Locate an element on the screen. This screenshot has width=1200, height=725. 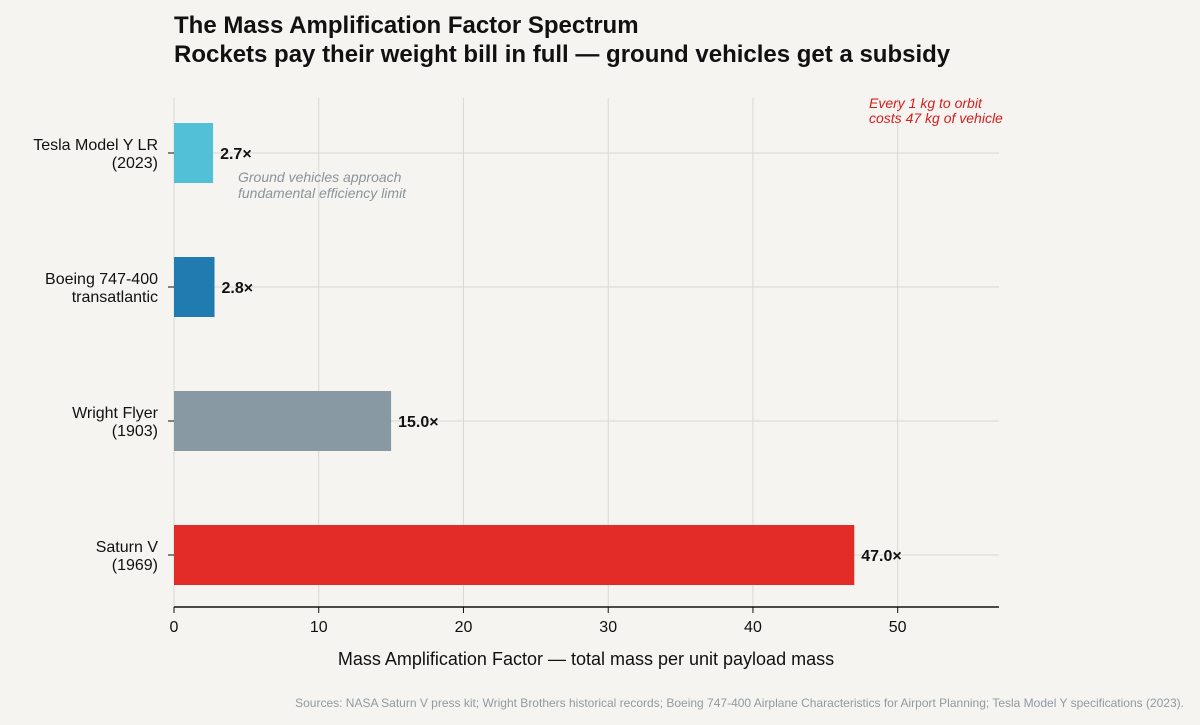
x-tick-label: 10 is located at coordinates (319, 627).